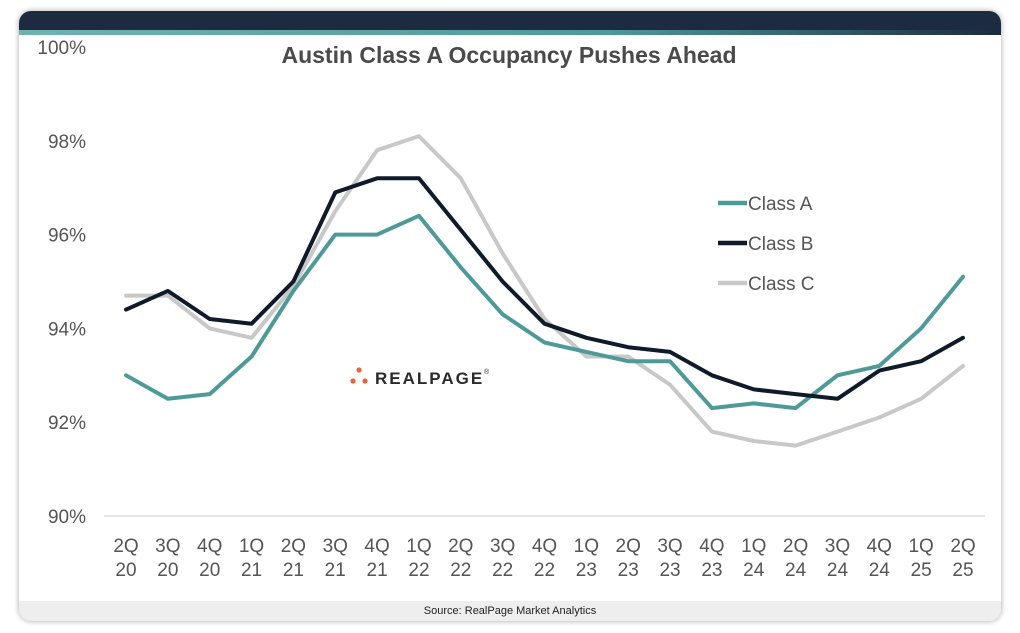 This screenshot has width=1020, height=633. What do you see at coordinates (795, 558) in the screenshot?
I see `x-tick-label: 2Q 24` at bounding box center [795, 558].